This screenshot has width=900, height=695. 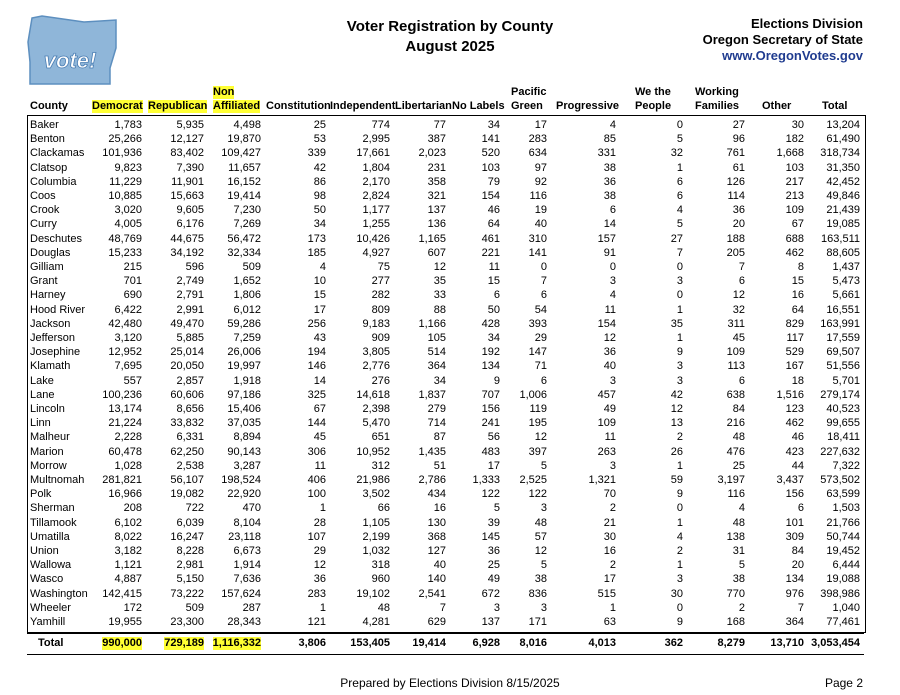 I want to click on county-name: Coos, so click(x=43, y=196).